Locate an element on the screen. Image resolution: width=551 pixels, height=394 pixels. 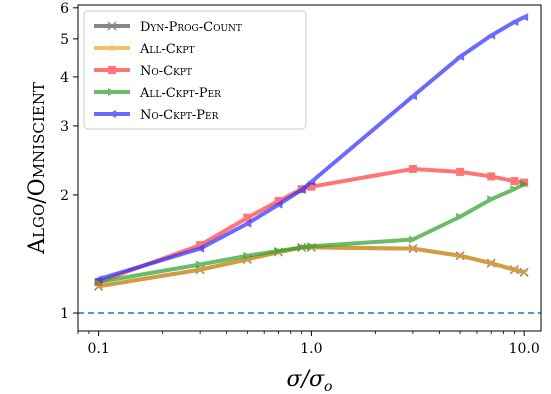
y-tick-label: 5 is located at coordinates (64, 40).